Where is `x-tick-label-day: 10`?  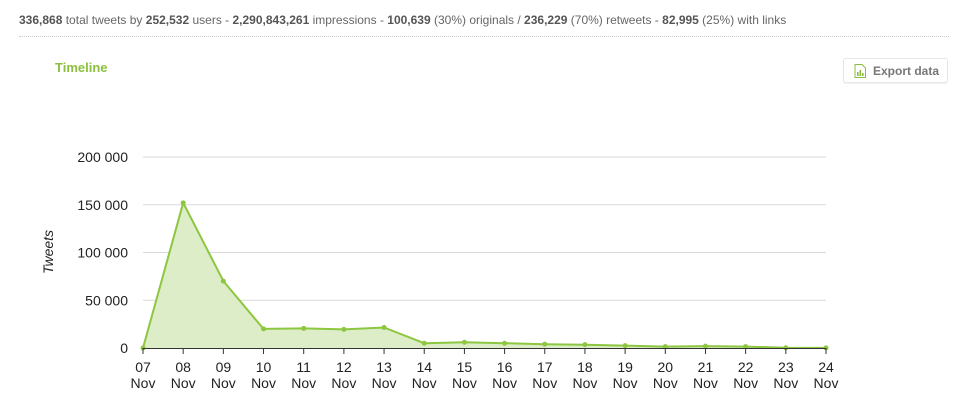
x-tick-label-day: 10 is located at coordinates (264, 367).